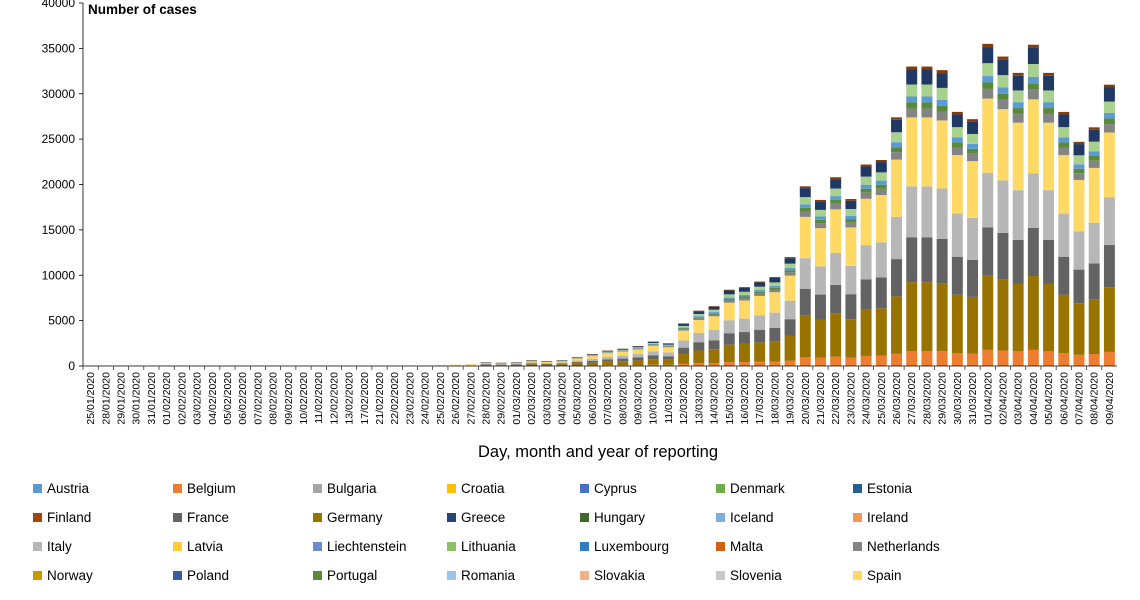 The height and width of the screenshot is (600, 1140). What do you see at coordinates (890, 488) in the screenshot?
I see `legend-label: Estonia` at bounding box center [890, 488].